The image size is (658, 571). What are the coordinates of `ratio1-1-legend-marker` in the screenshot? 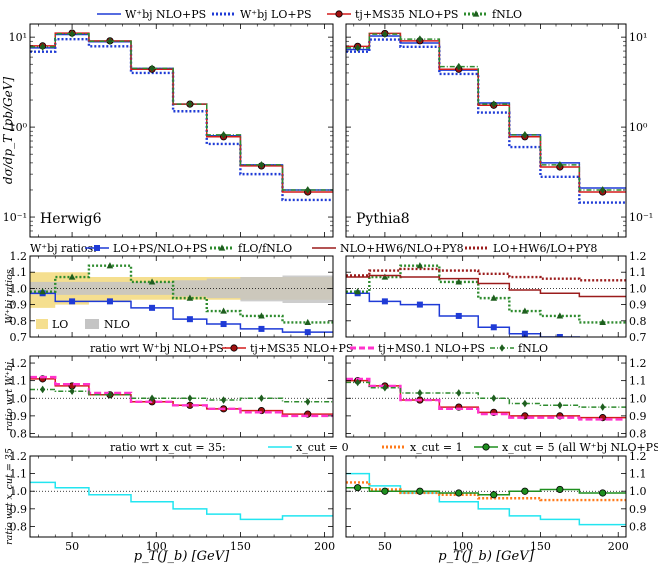 It's located at (222, 247).